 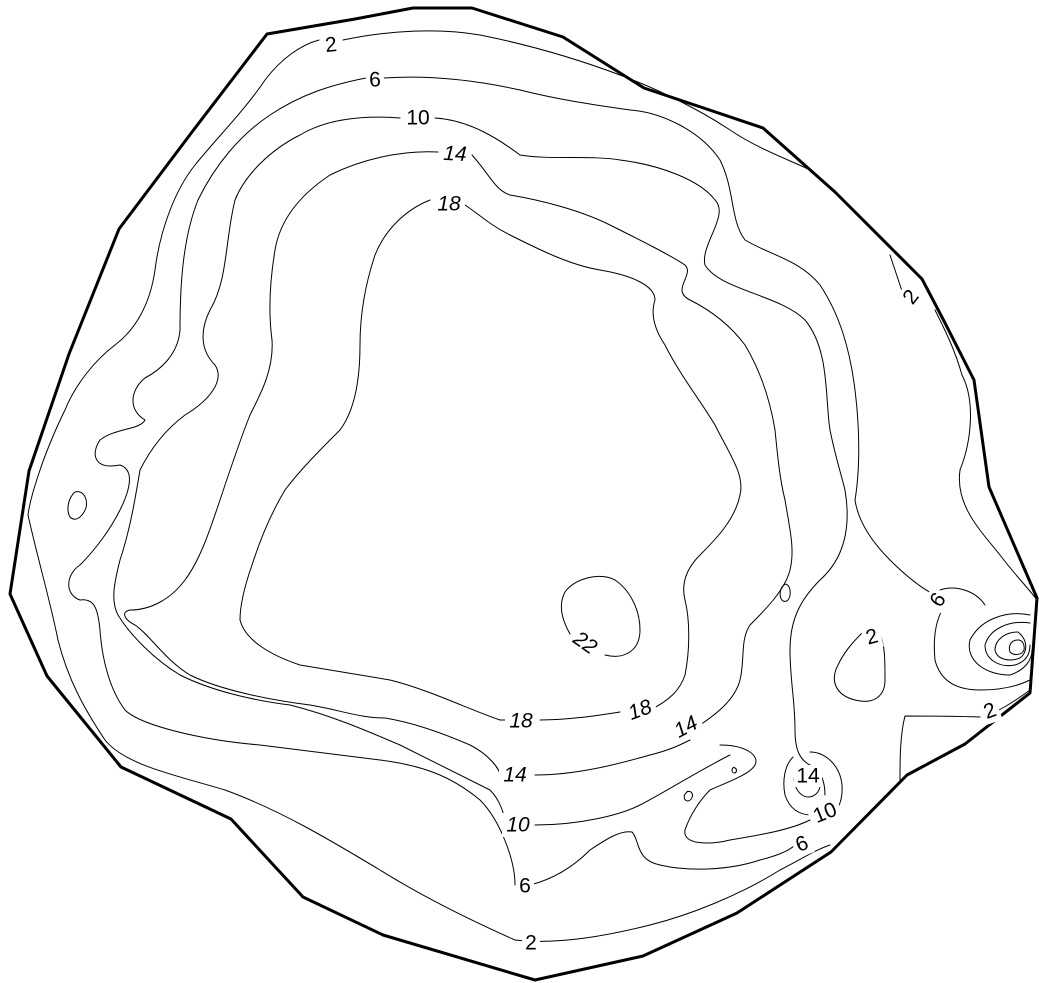 I want to click on label-14-bottom-a: 14, so click(x=515, y=775).